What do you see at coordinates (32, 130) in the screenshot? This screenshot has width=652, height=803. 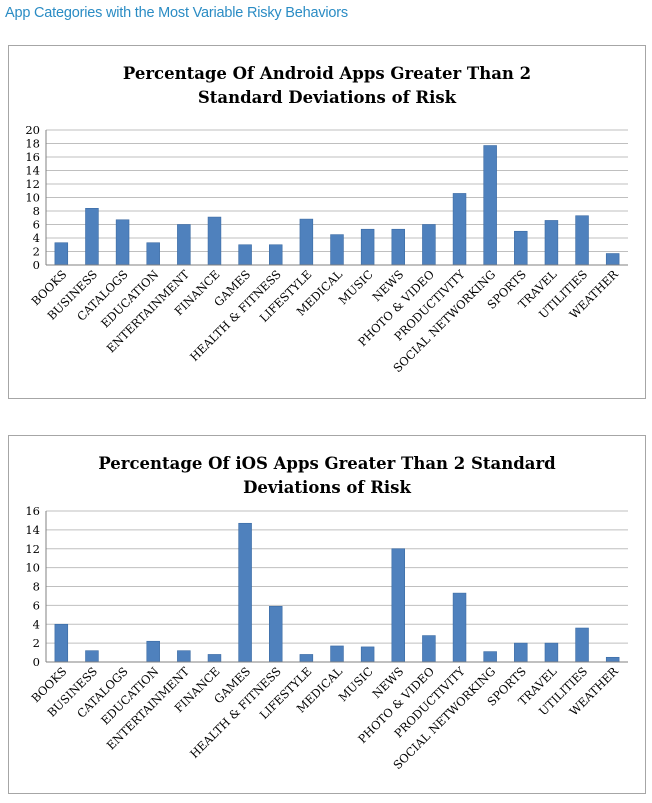 I see `y-tick-label: 20` at bounding box center [32, 130].